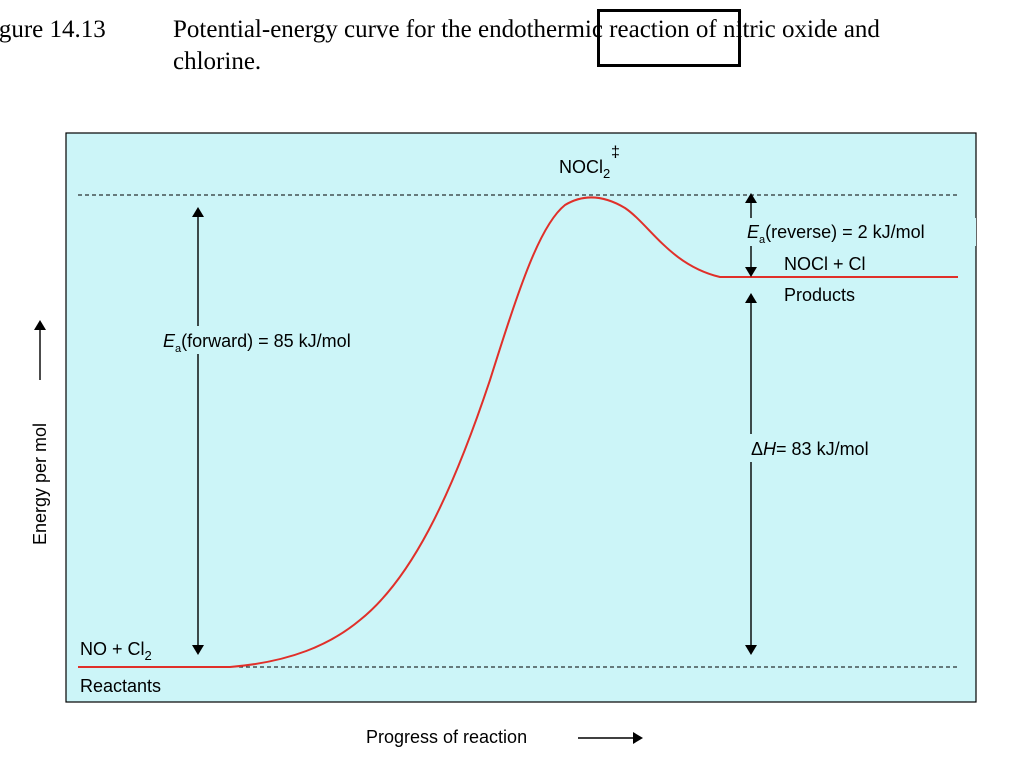 Image resolution: width=1024 pixels, height=768 pixels. I want to click on reactants-label: Reactants, so click(120, 686).